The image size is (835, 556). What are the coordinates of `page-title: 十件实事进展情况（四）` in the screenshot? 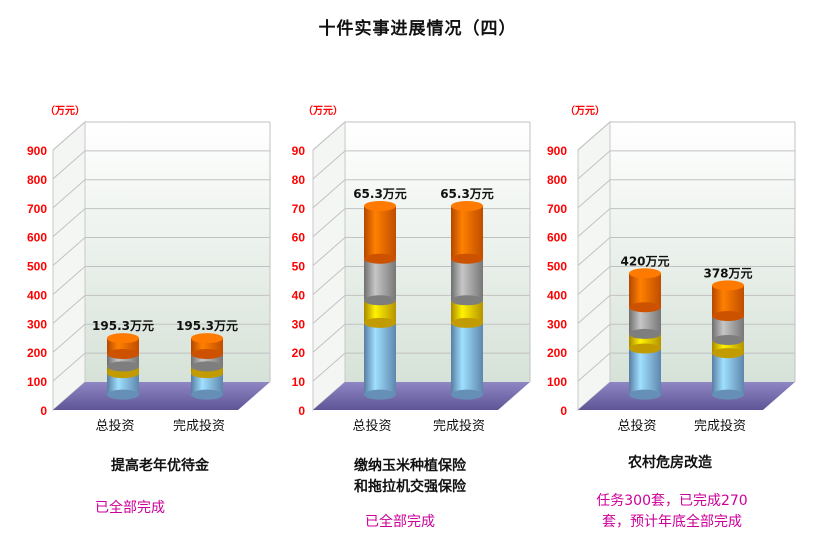 It's located at (417, 29).